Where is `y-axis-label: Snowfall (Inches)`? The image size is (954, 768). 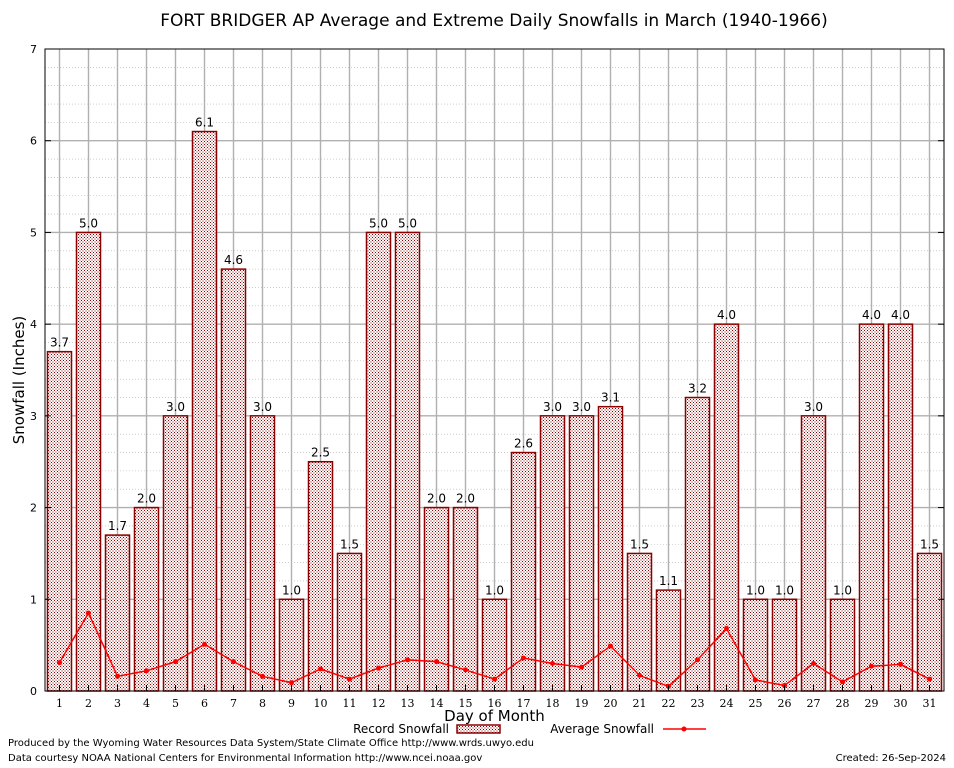 y-axis-label: Snowfall (Inches) is located at coordinates (19, 380).